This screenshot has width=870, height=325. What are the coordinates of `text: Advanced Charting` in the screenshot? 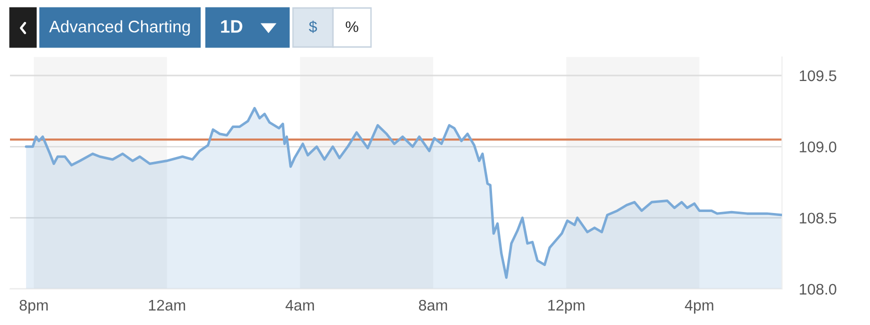 It's located at (119, 28).